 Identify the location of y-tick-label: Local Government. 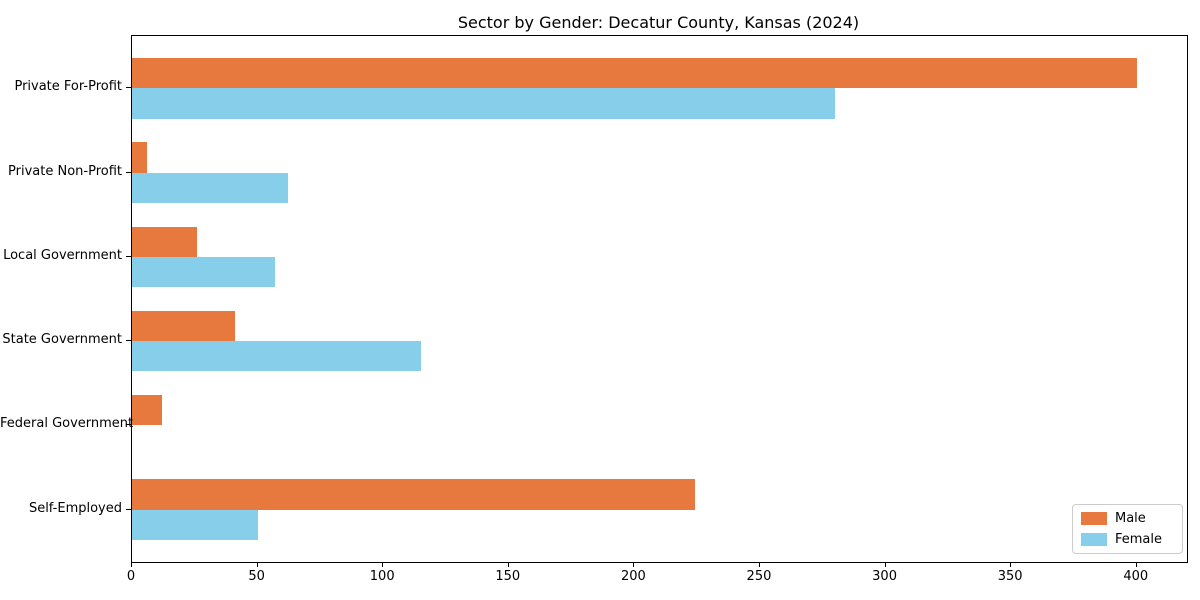
(62, 255).